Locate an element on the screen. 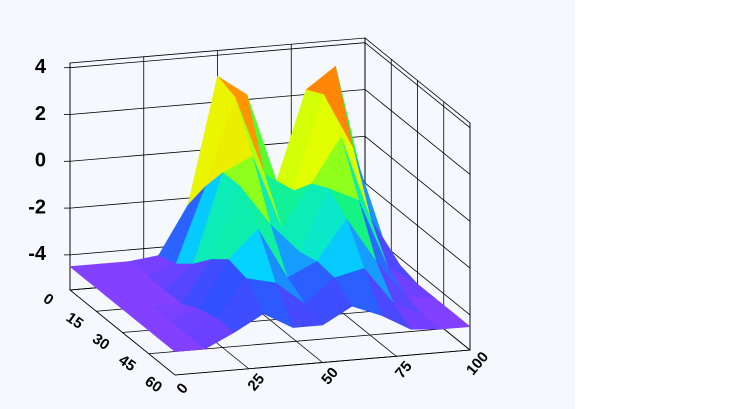  y-tick-label: 15 is located at coordinates (74, 320).